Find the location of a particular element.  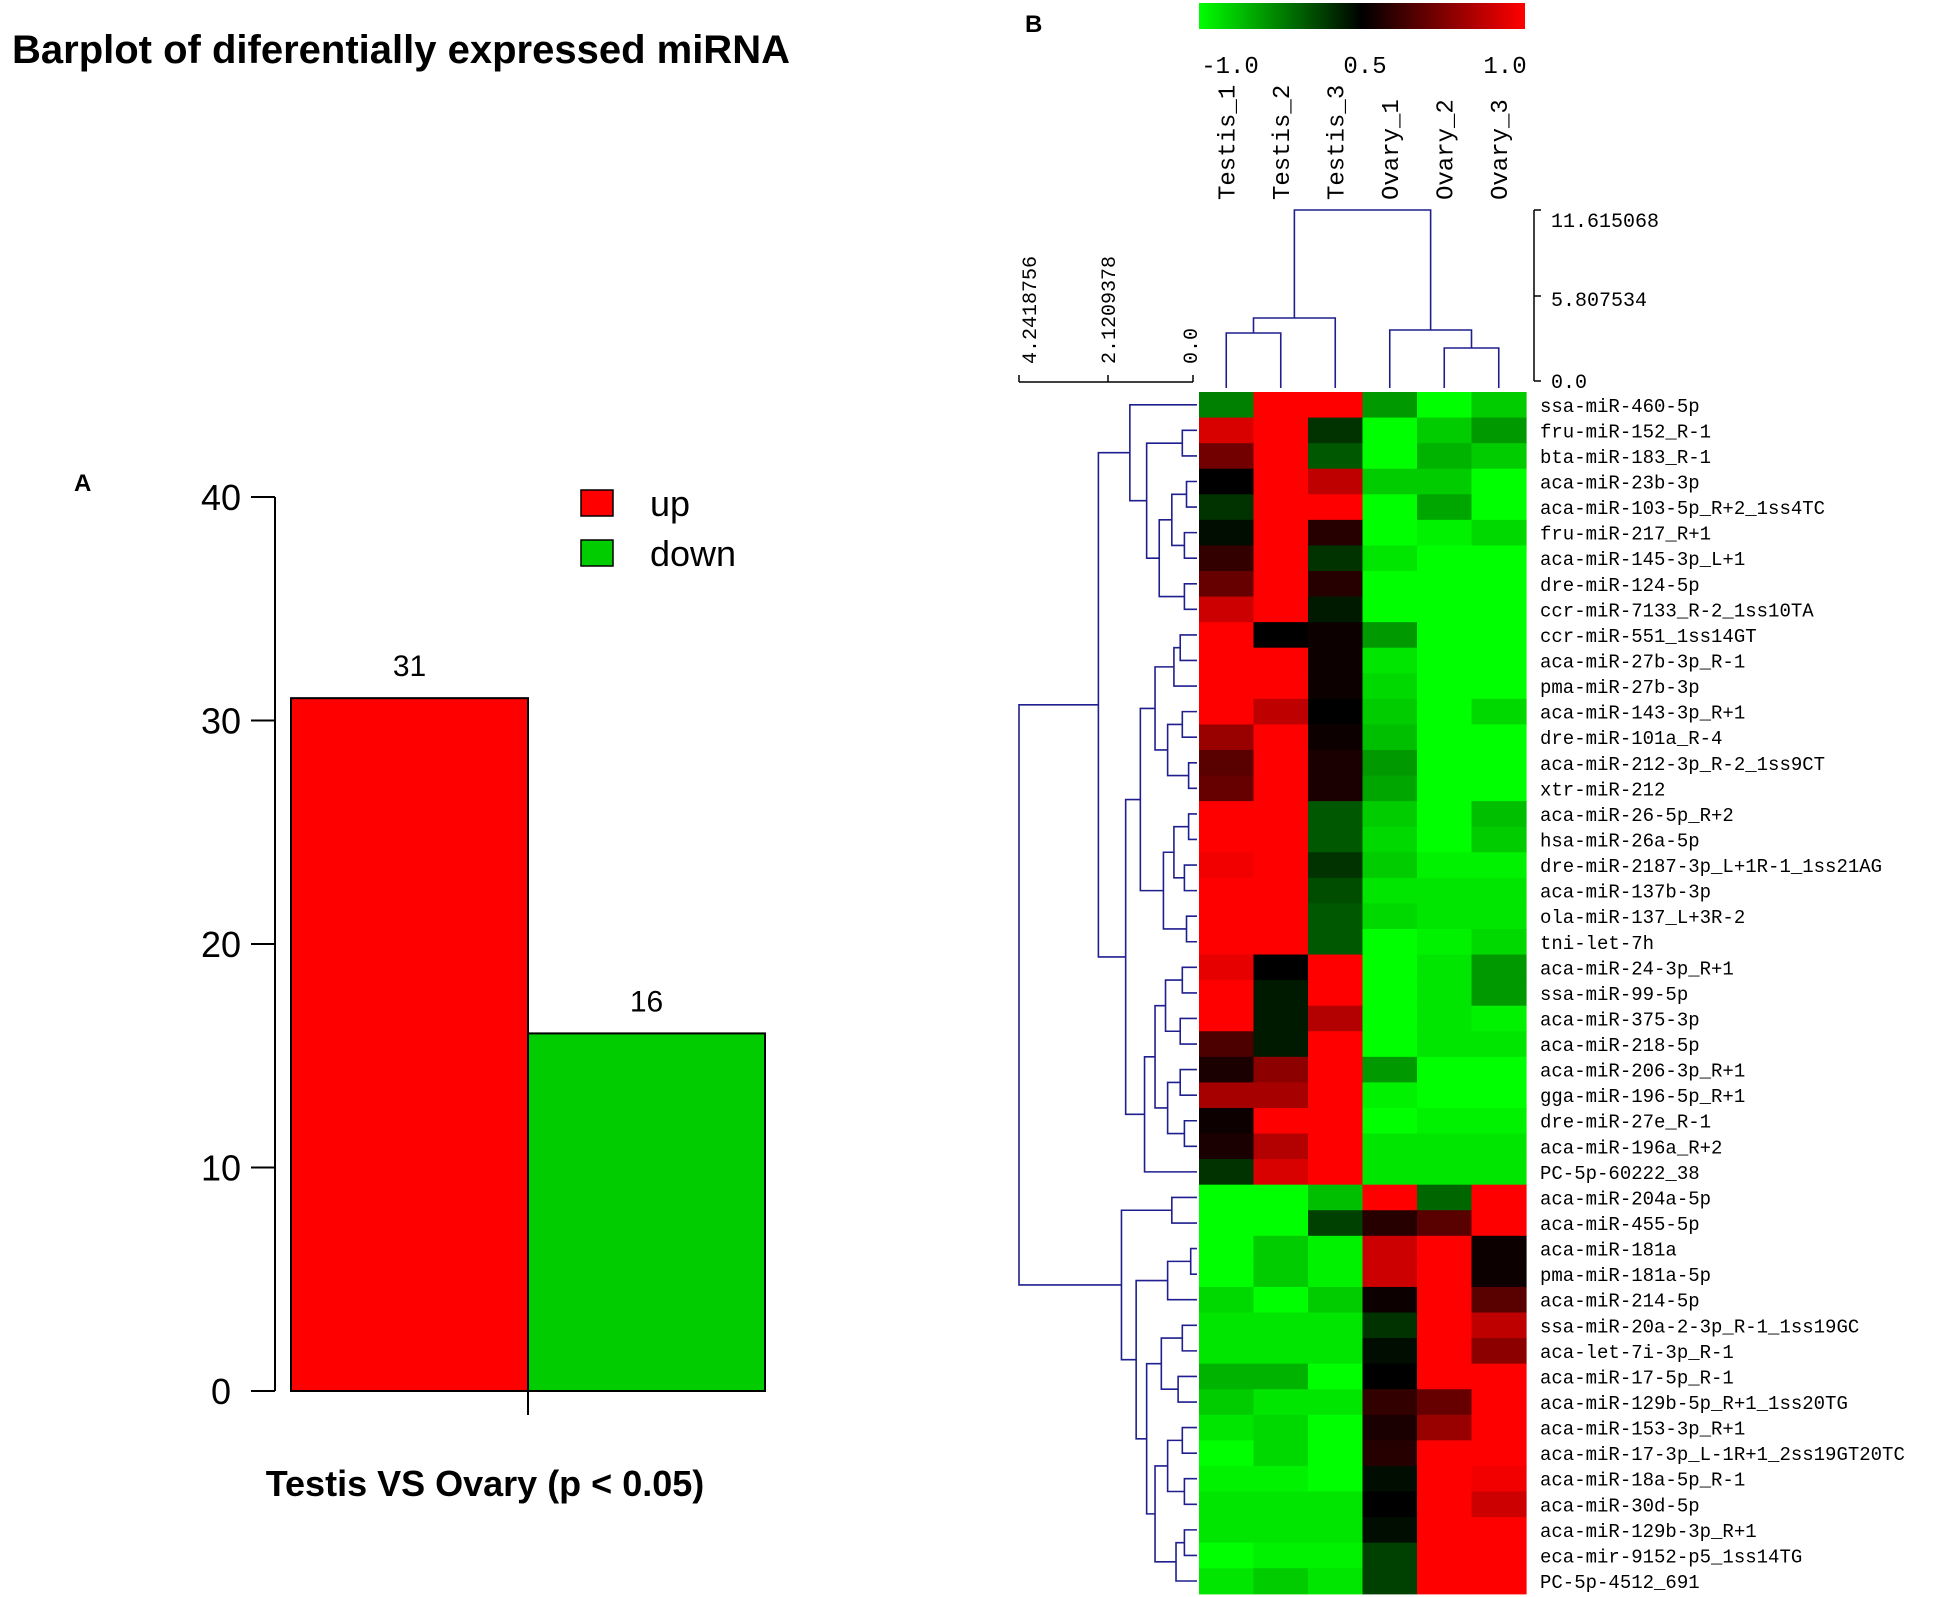

row-label: aca-miR-17-3p_L-1R+1_2ss19GT20TC is located at coordinates (1722, 1455).